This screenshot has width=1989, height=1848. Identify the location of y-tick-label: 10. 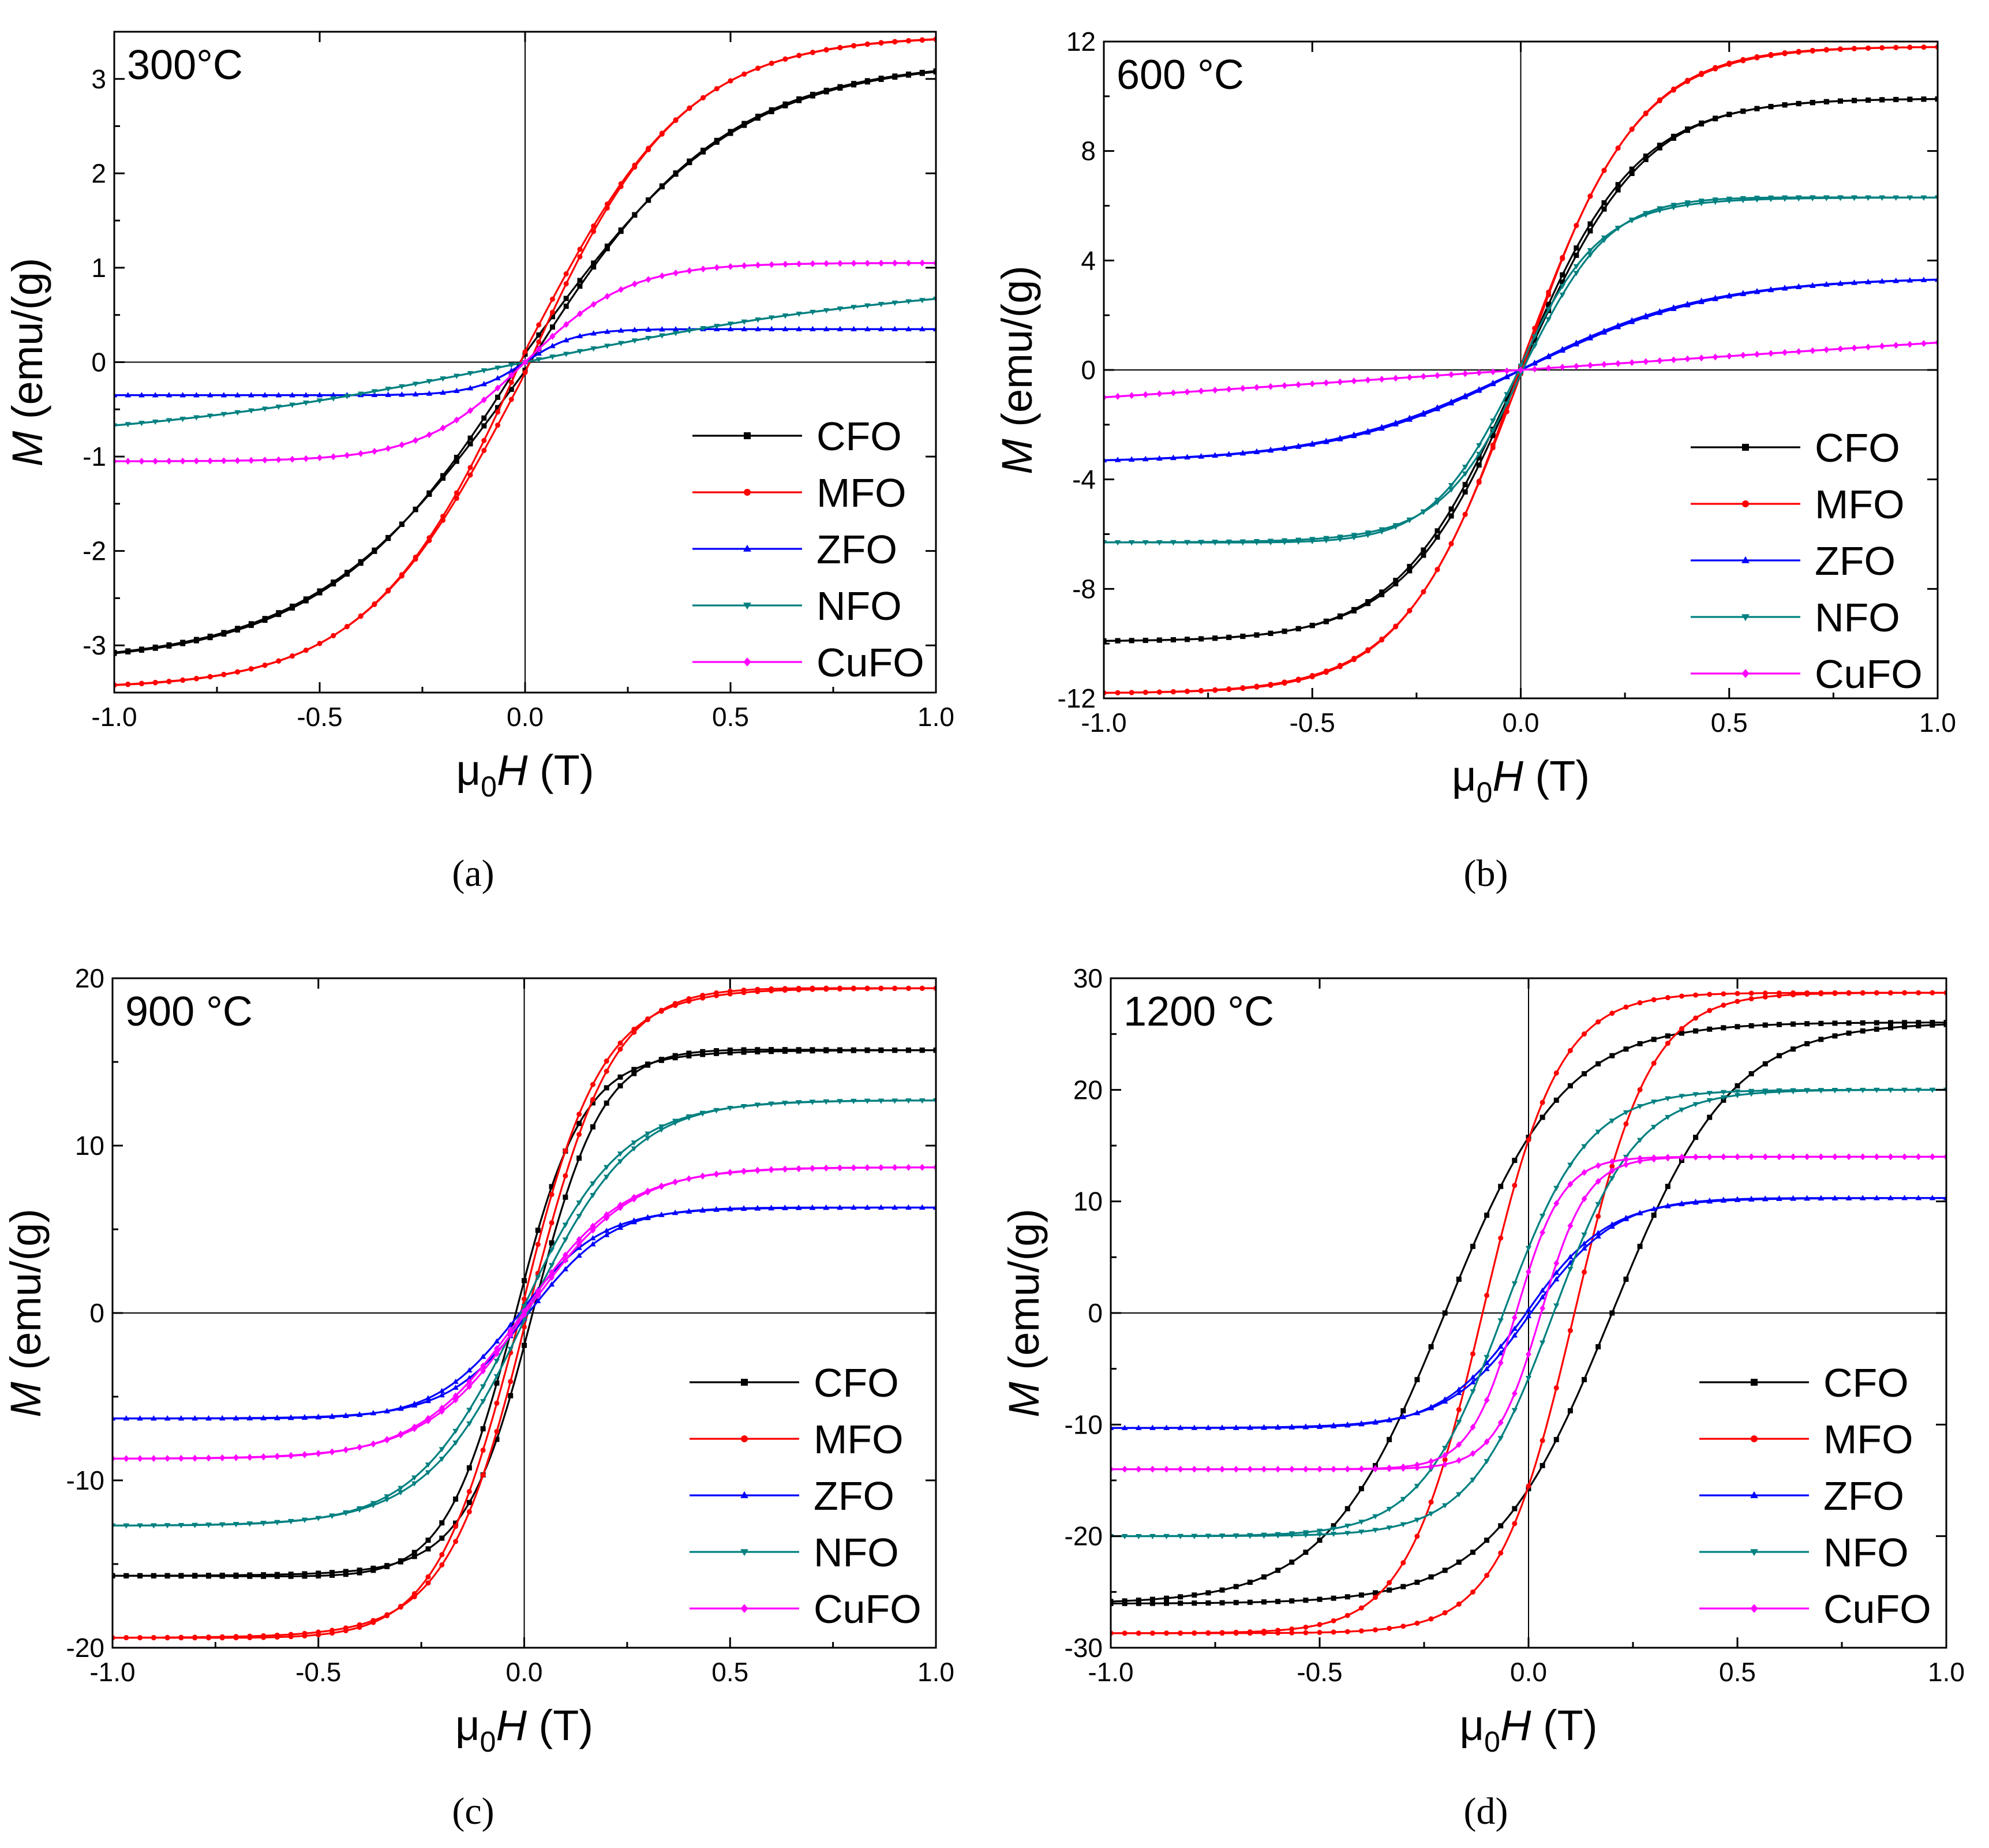
(90, 1146).